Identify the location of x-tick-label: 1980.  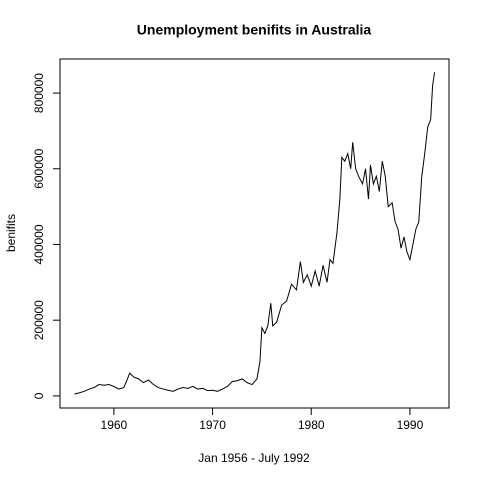
(311, 425).